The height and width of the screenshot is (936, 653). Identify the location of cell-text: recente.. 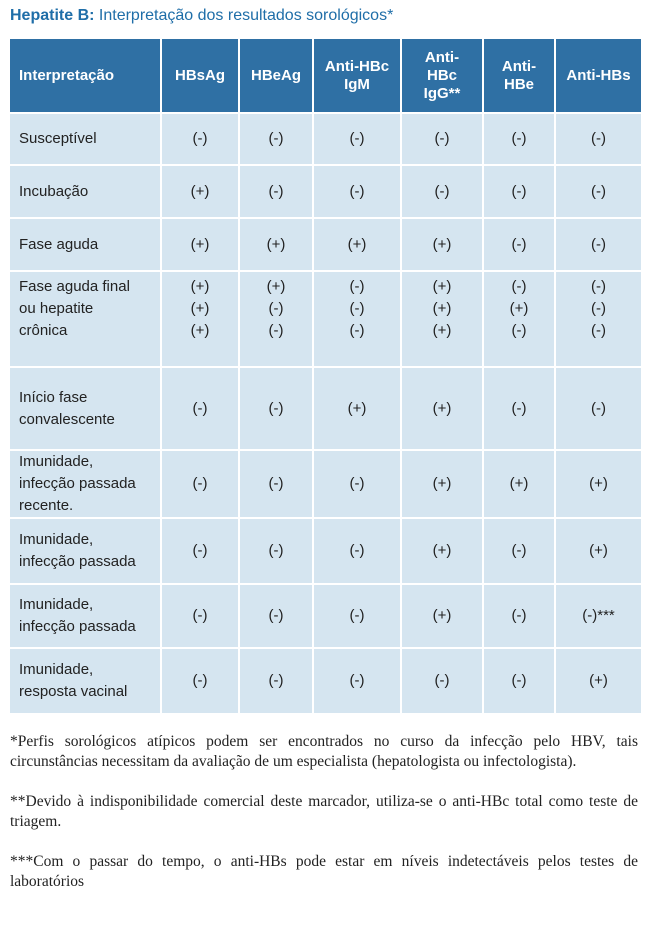
(46, 505).